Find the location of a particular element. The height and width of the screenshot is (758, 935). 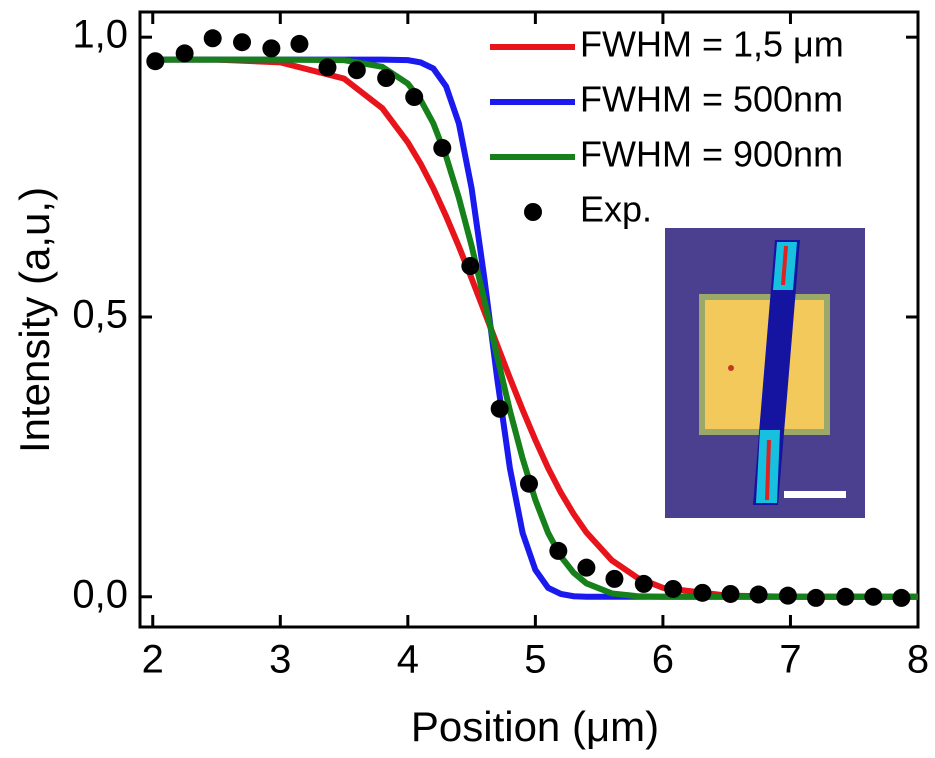

inset-image is located at coordinates (765, 373).